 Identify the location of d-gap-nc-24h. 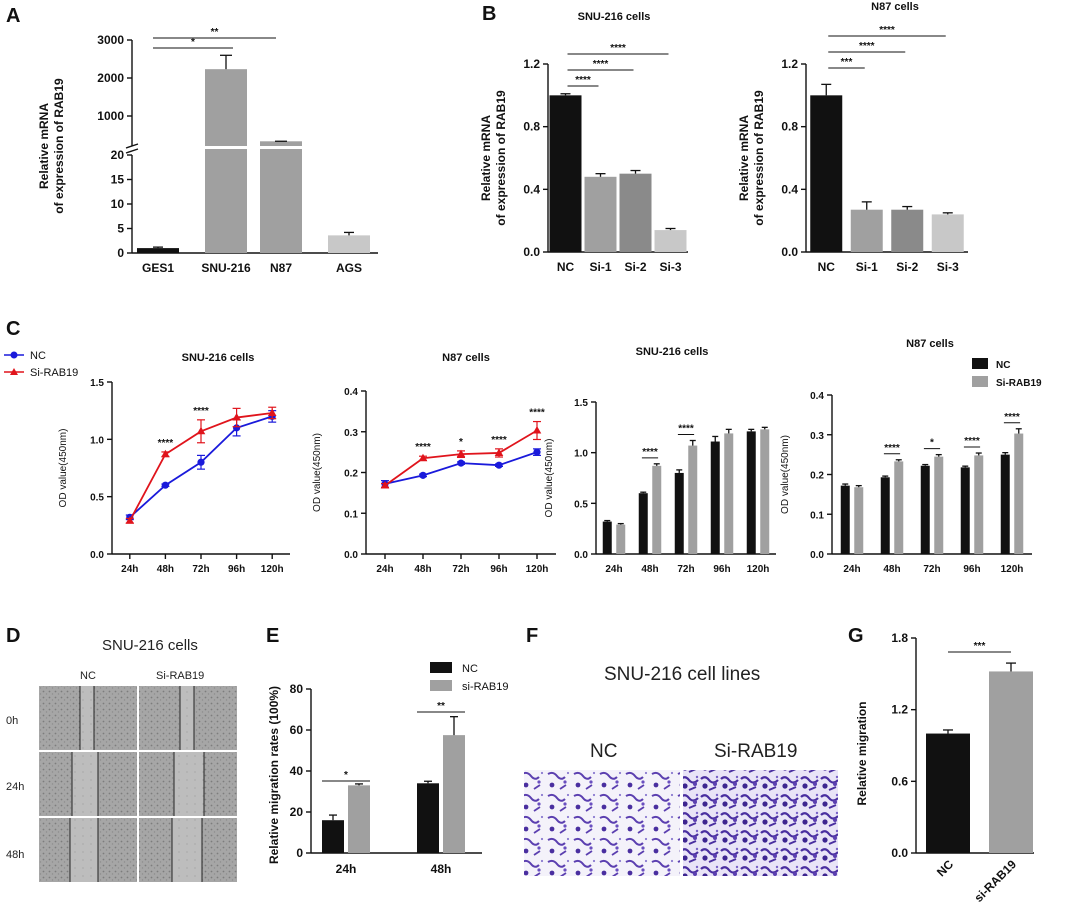
(85, 784).